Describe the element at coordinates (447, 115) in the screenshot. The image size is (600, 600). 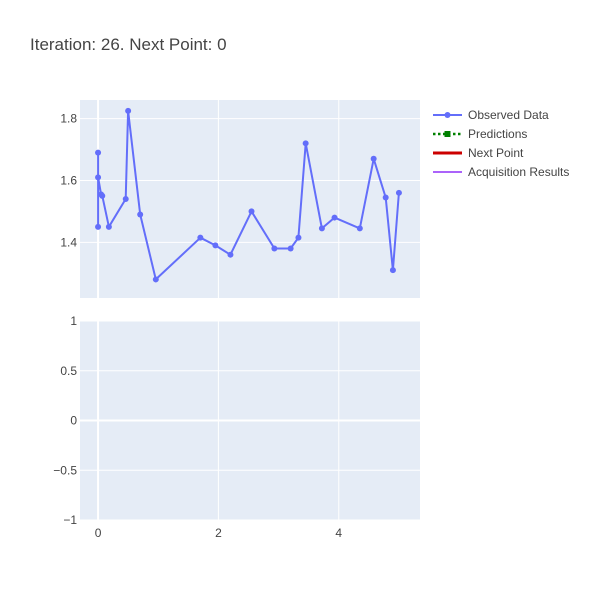
I see `legend-marker-observed-data` at that location.